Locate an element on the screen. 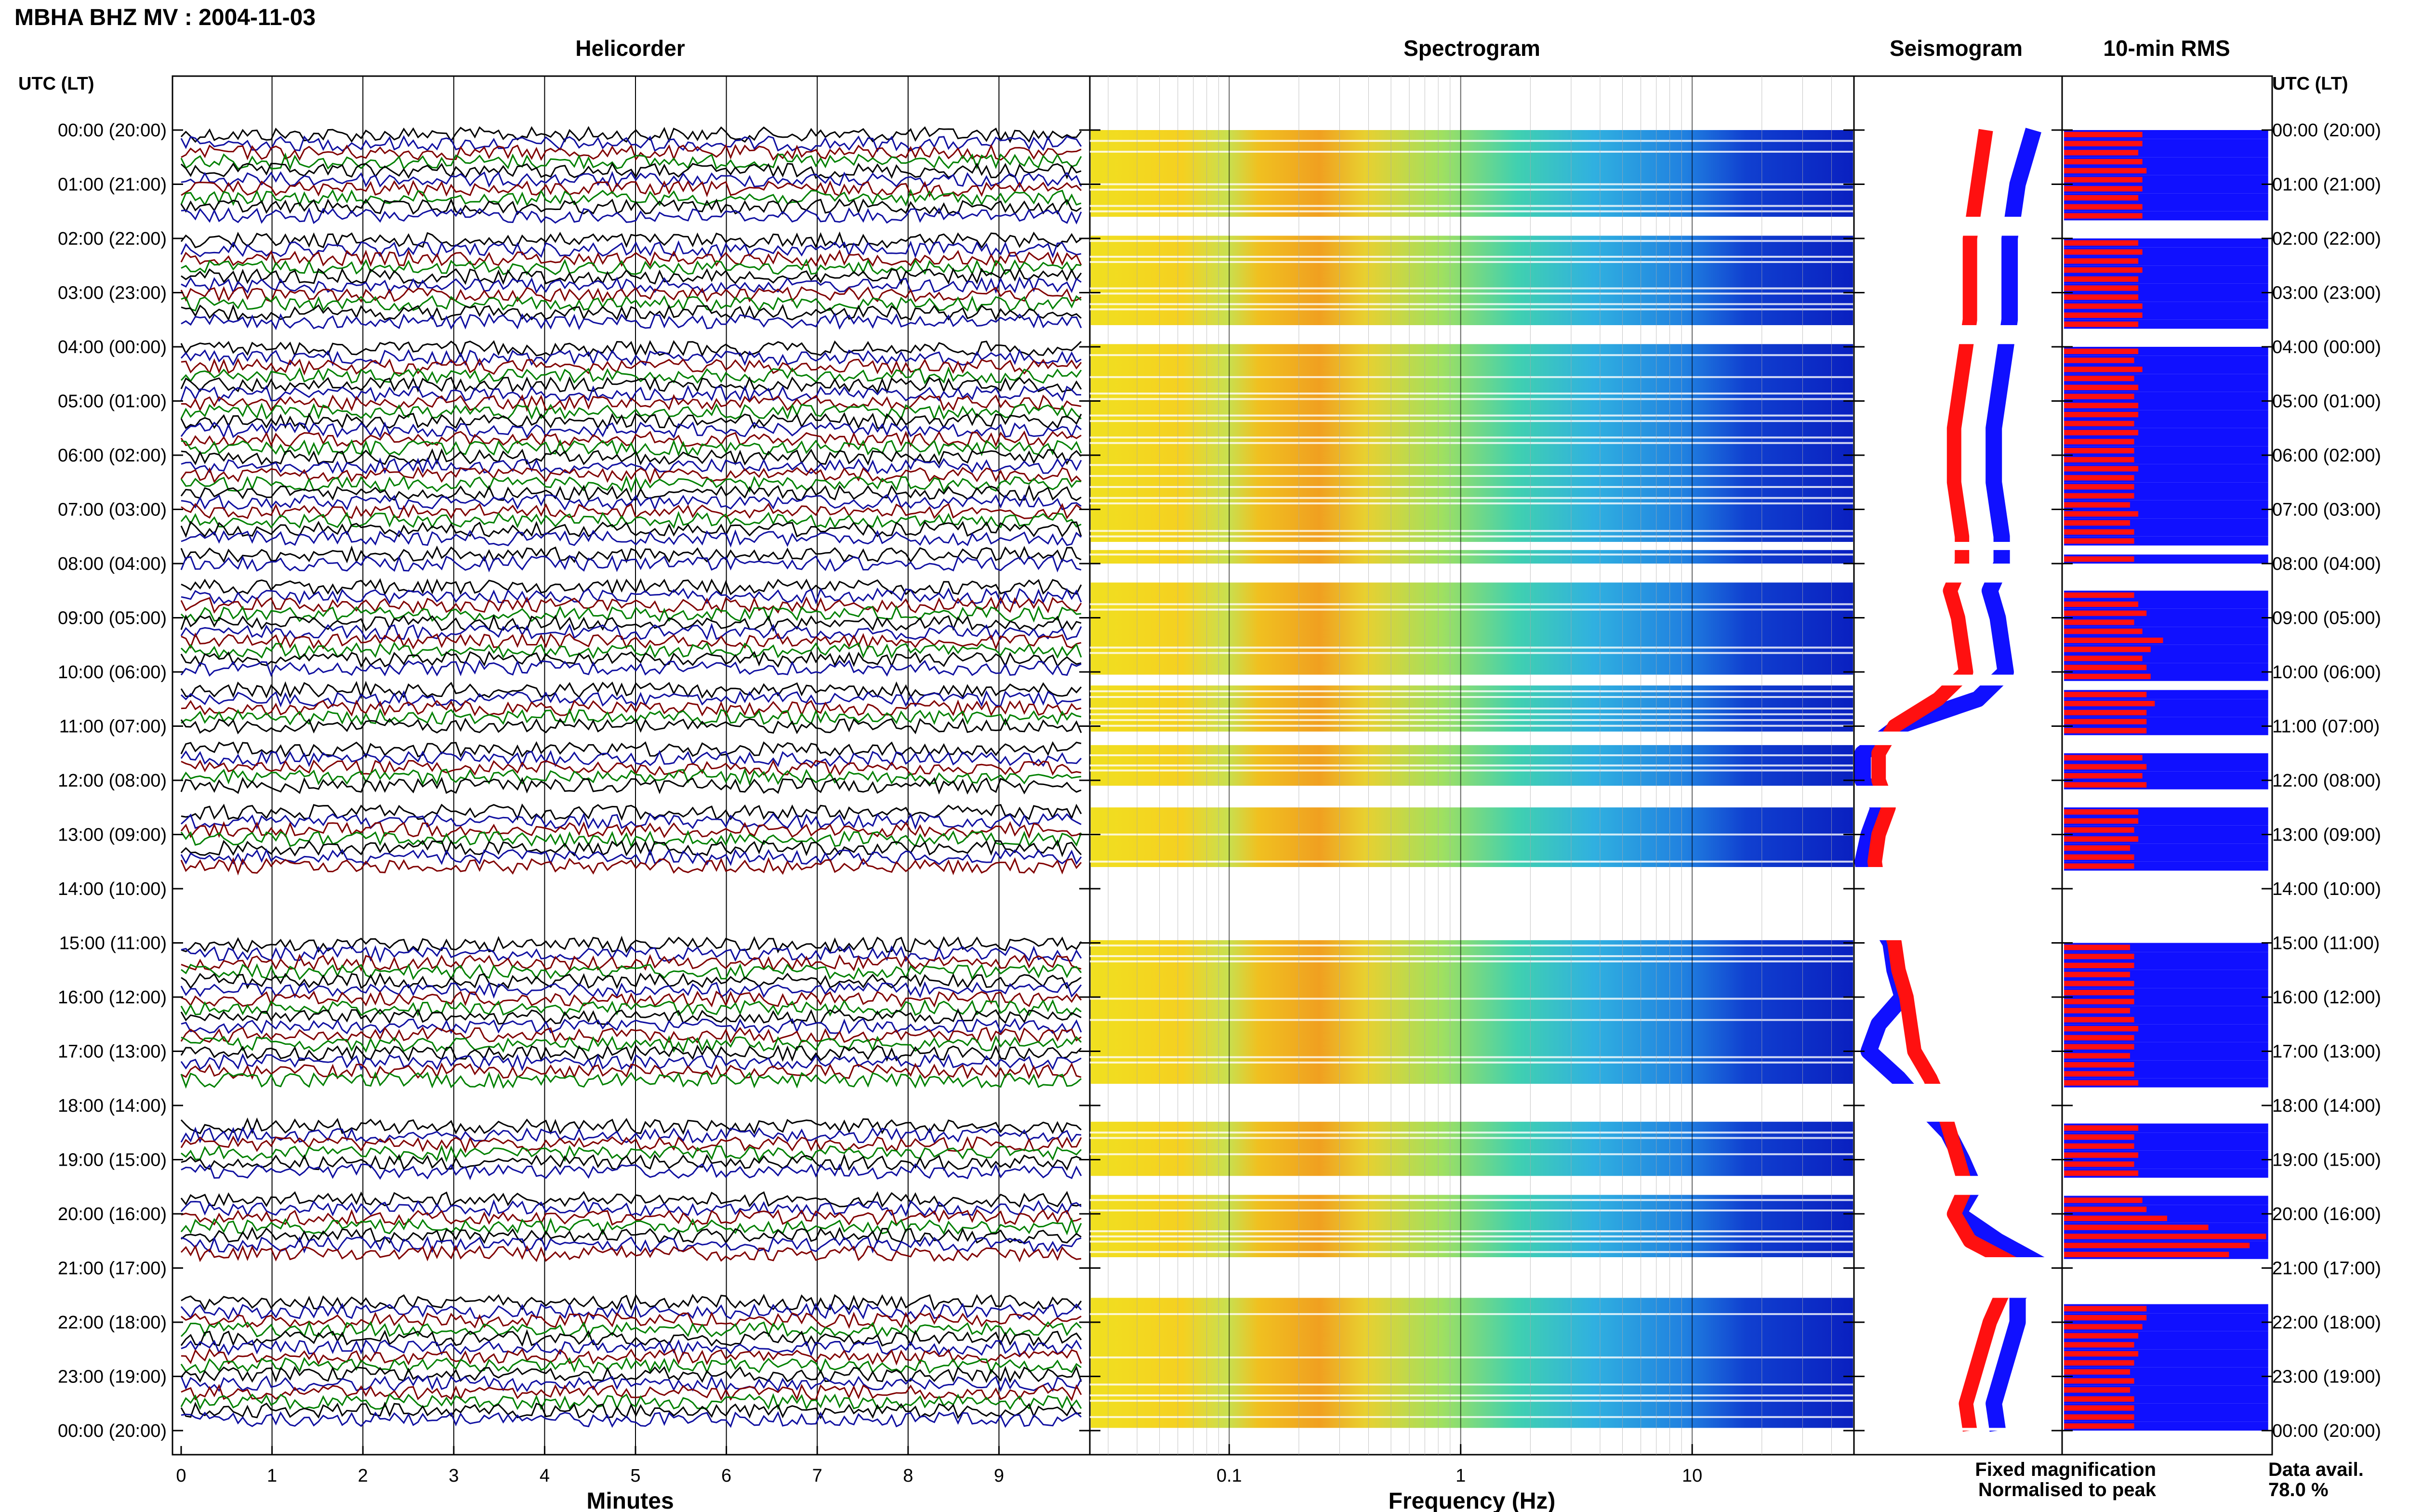 This screenshot has height=1512, width=2409. minute-tick-label: 6 is located at coordinates (726, 1476).